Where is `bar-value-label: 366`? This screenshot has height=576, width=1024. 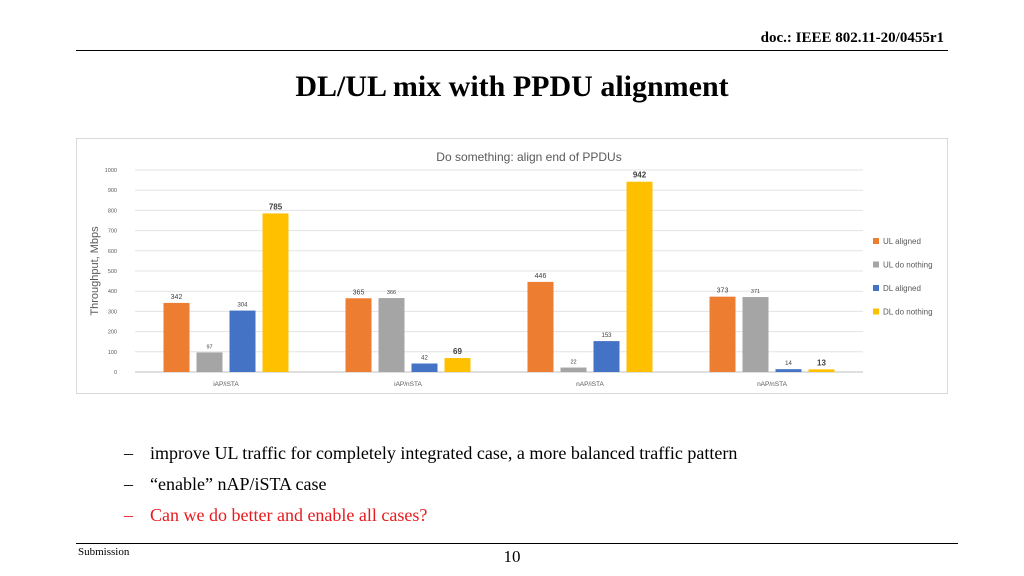 bar-value-label: 366 is located at coordinates (391, 293).